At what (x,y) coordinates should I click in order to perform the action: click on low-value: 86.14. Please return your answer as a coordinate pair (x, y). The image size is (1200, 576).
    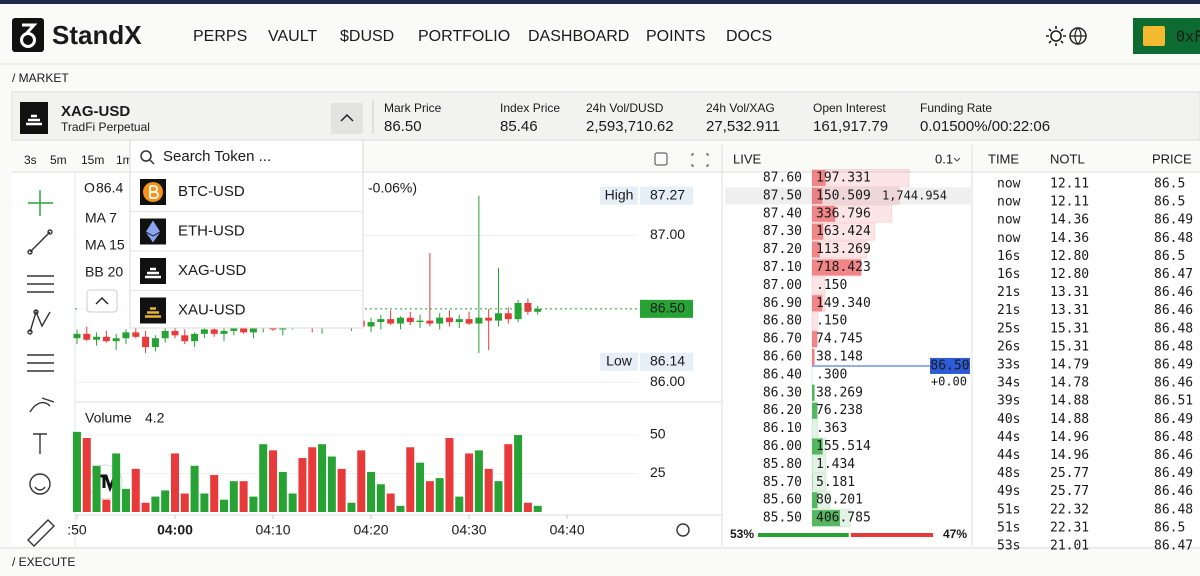
    Looking at the image, I should click on (667, 360).